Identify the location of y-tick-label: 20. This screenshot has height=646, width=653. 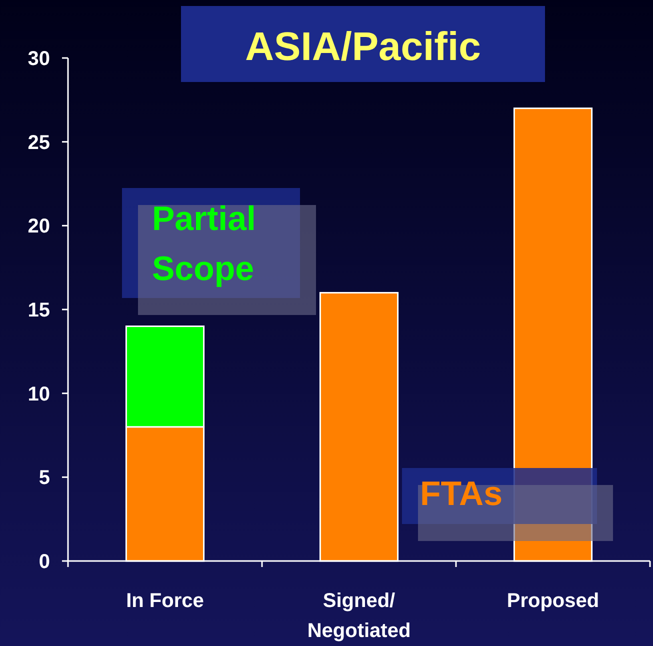
(39, 227).